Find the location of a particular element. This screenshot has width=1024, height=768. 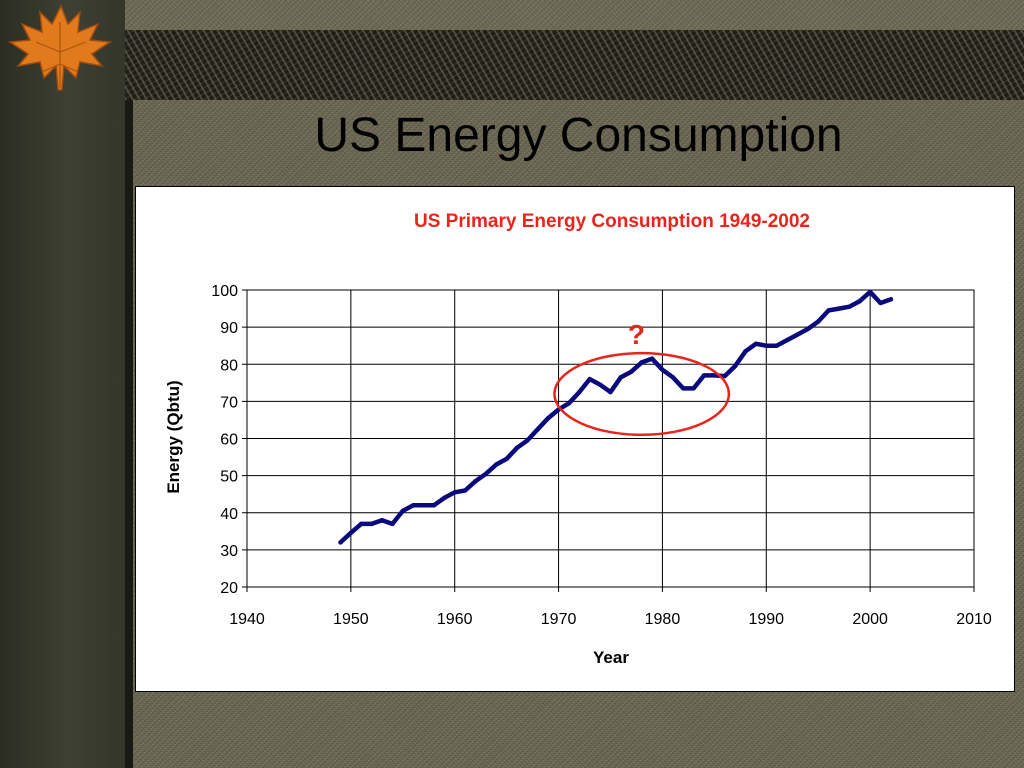

data-point-1965 is located at coordinates (506, 459).